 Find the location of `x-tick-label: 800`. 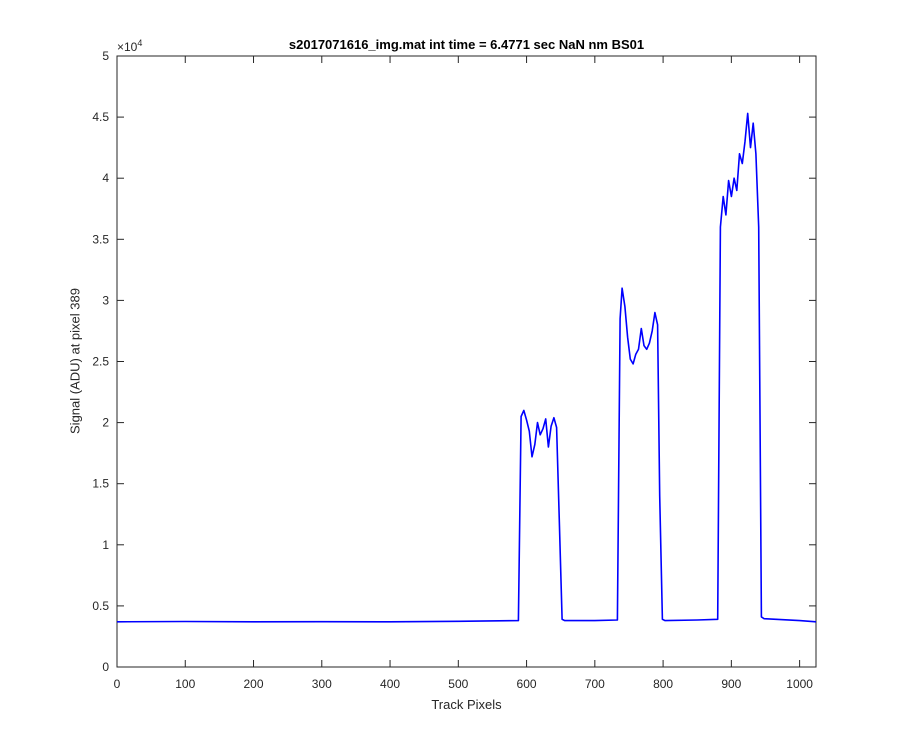

x-tick-label: 800 is located at coordinates (663, 684).